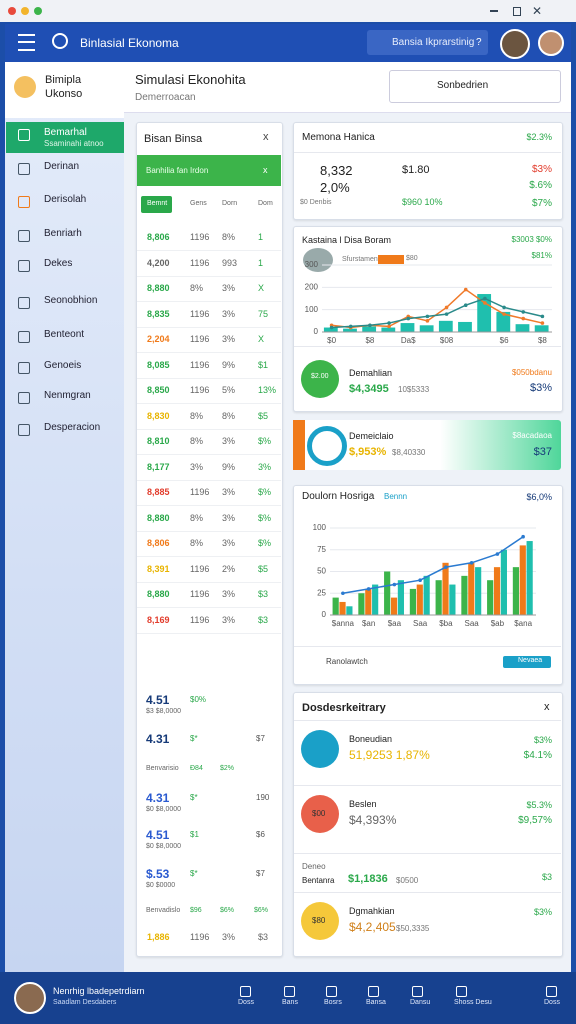 Image resolution: width=576 pixels, height=1024 pixels. What do you see at coordinates (230, 203) in the screenshot?
I see `column-header: Dorn` at bounding box center [230, 203].